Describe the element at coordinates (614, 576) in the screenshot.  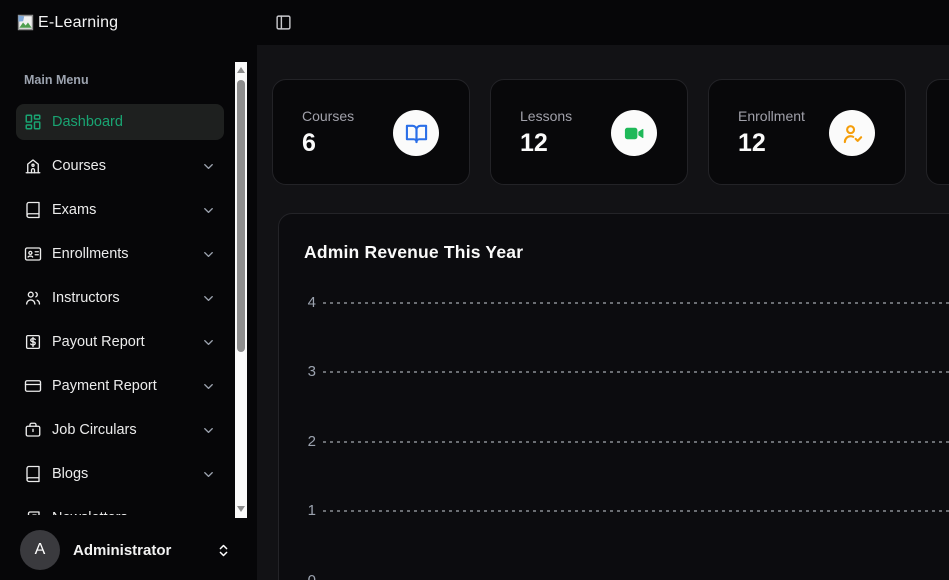
I see `gridline-row: 0` at that location.